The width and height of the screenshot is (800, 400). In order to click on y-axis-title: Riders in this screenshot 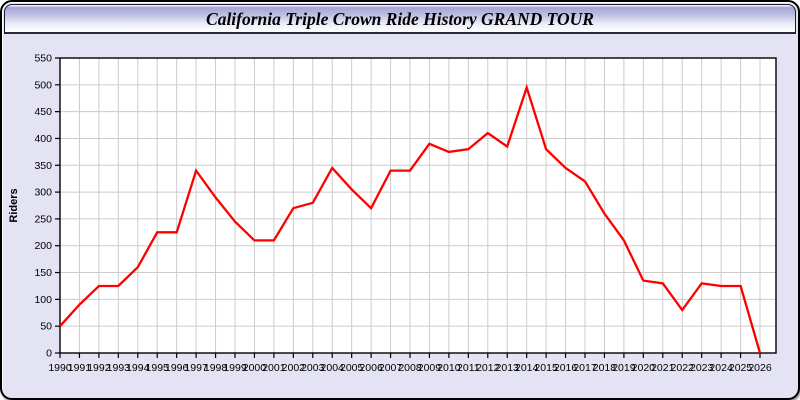, I will do `click(14, 205)`.